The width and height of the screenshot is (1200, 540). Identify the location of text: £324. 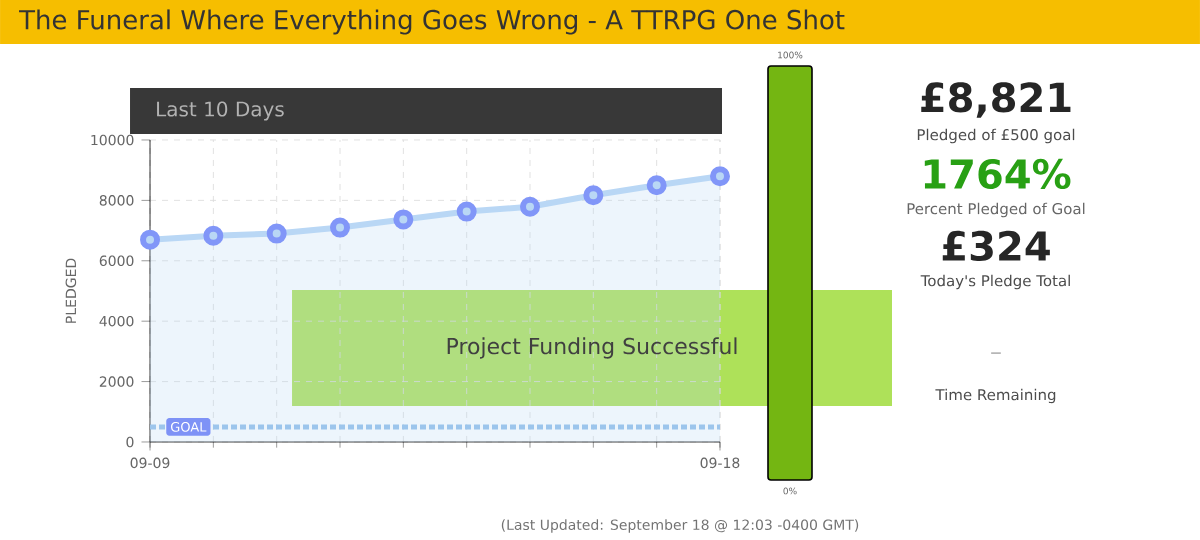
(996, 246).